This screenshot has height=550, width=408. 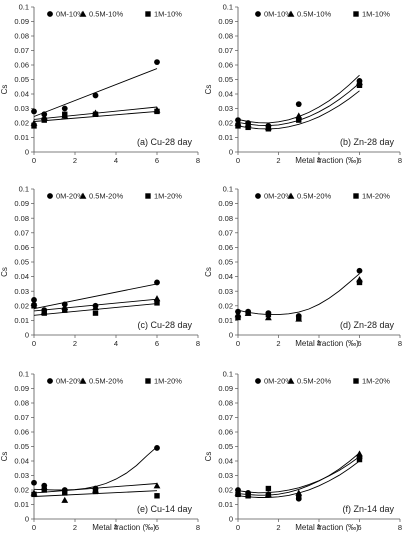 I want to click on legend-label: 0M-10%, so click(x=70, y=14).